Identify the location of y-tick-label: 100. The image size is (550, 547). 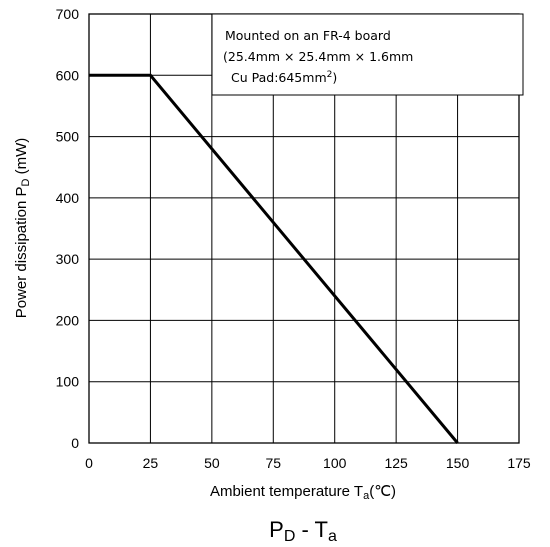
(68, 382).